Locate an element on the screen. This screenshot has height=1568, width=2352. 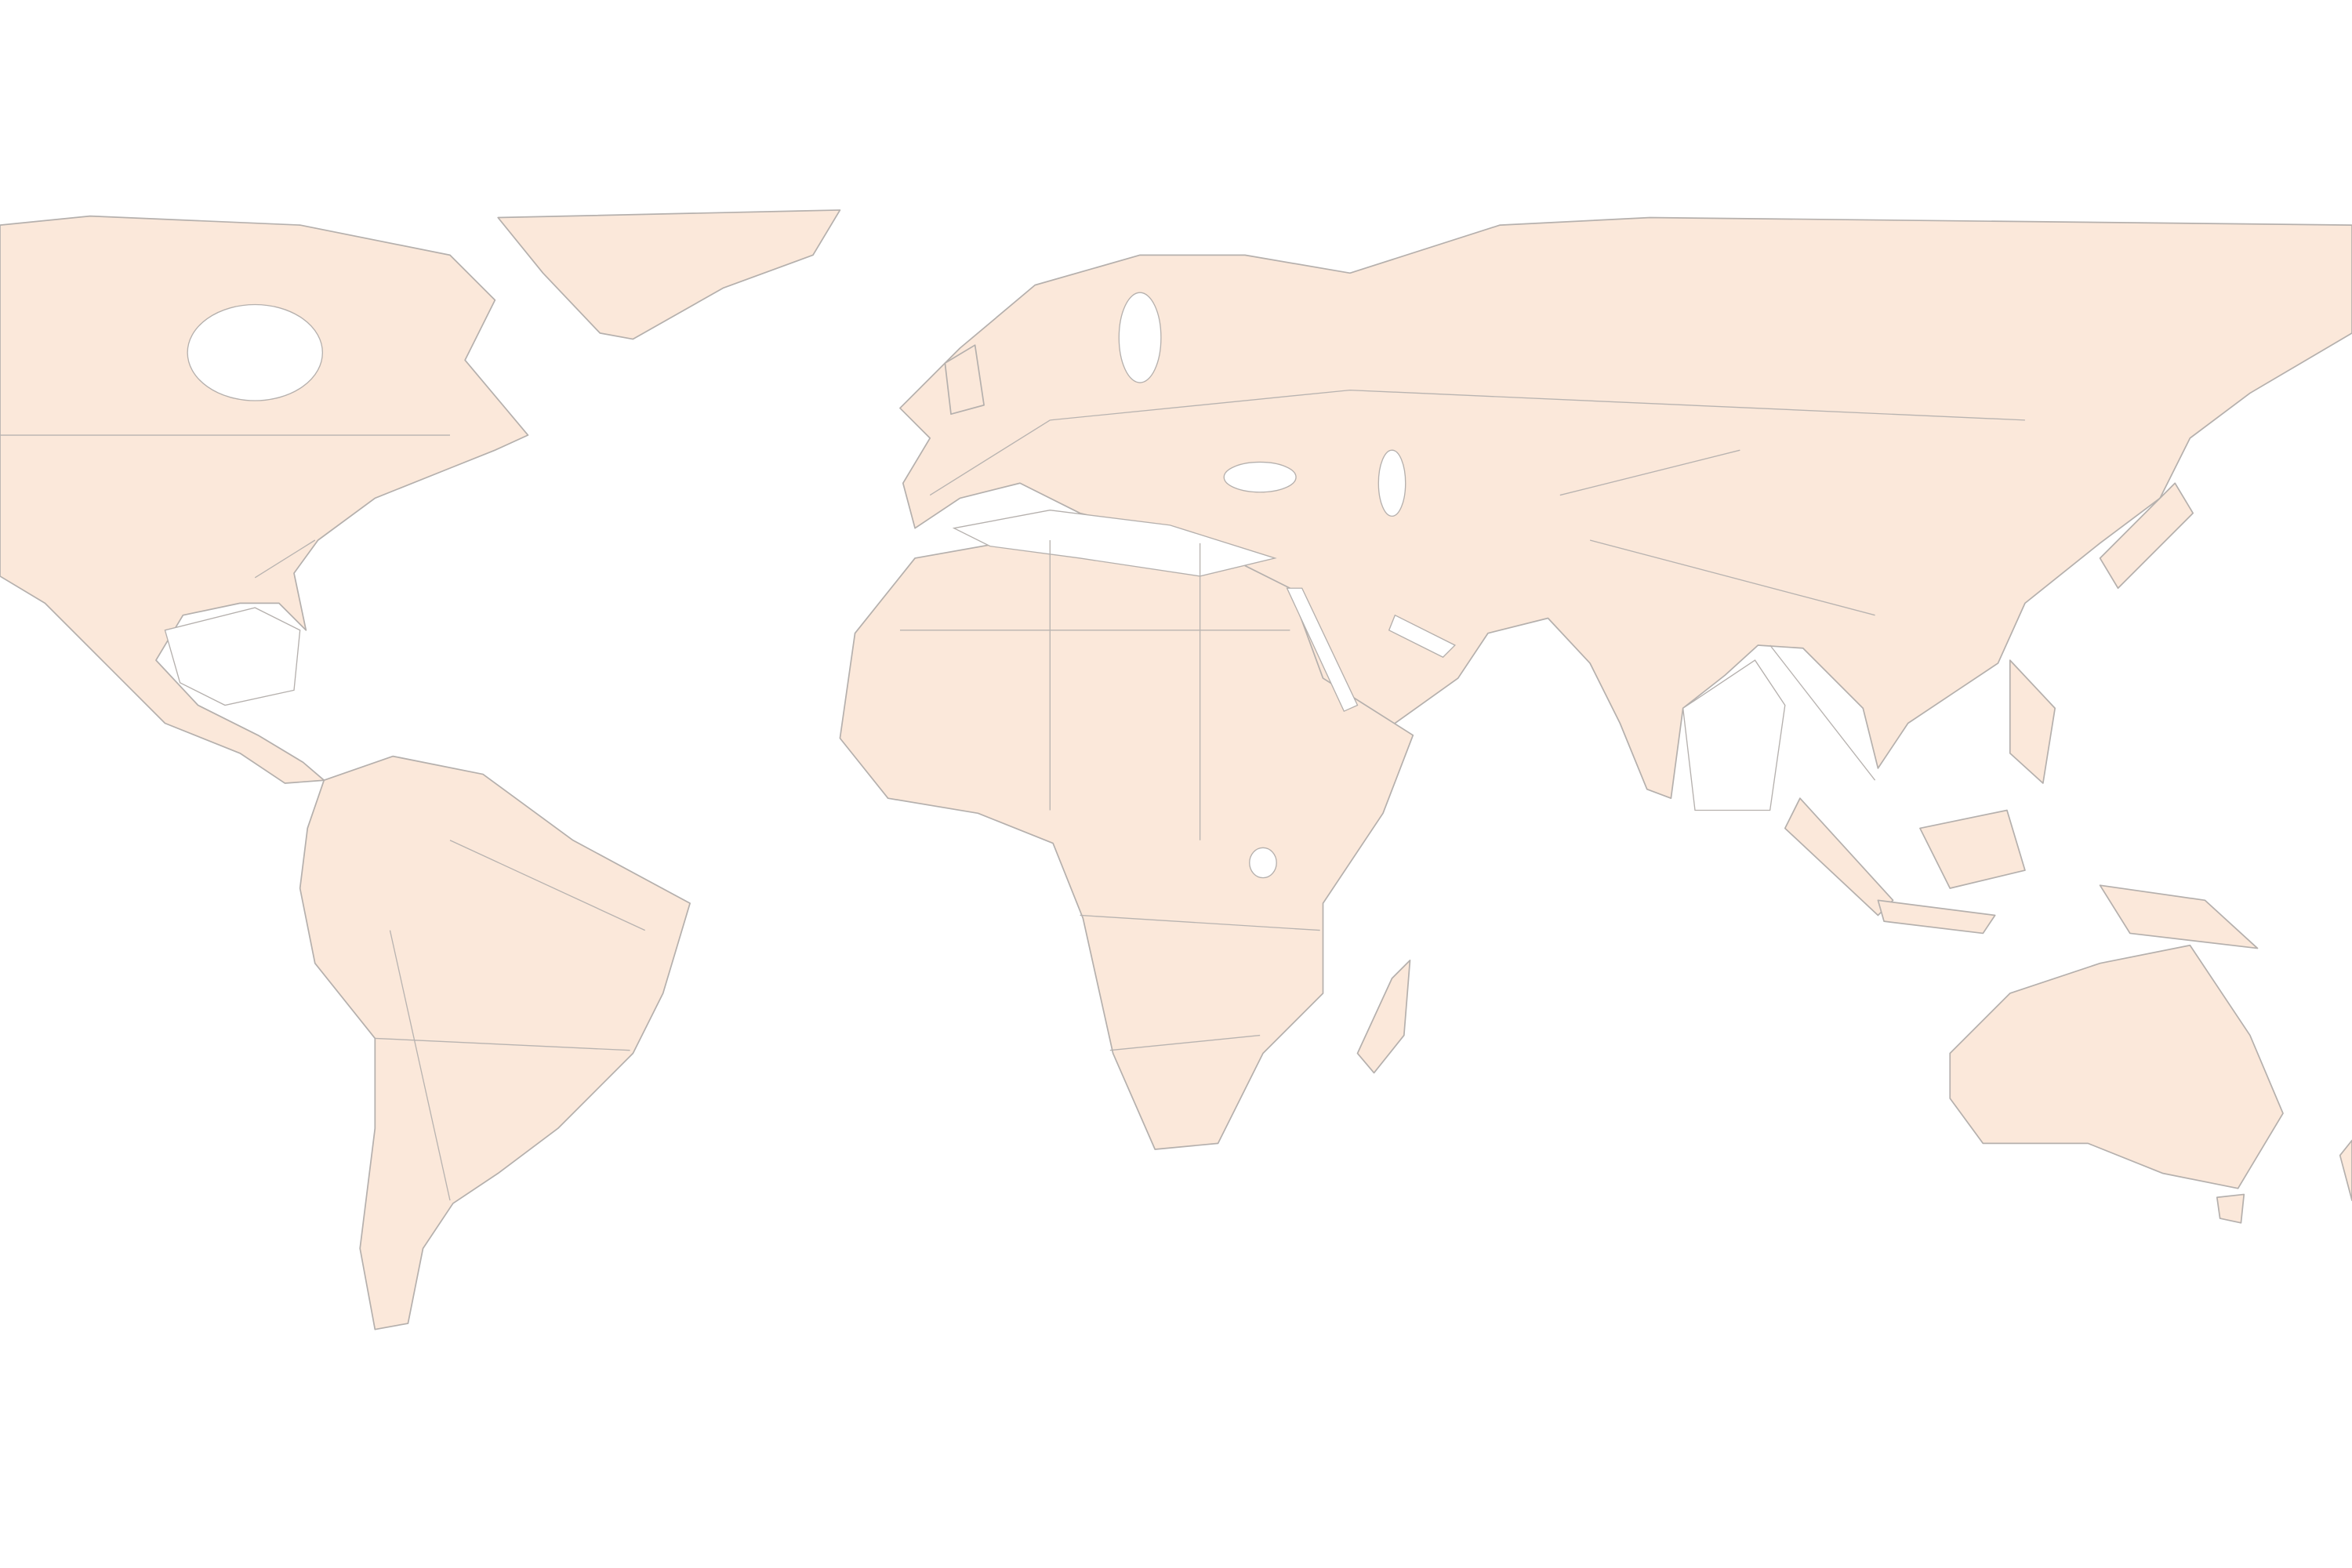
philippines is located at coordinates (2032, 721).